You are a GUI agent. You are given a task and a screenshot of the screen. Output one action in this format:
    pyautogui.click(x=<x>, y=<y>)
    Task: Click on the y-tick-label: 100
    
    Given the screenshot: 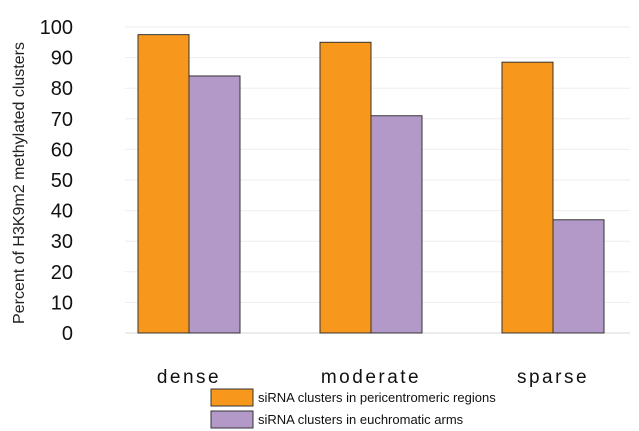 What is the action you would take?
    pyautogui.click(x=56, y=28)
    